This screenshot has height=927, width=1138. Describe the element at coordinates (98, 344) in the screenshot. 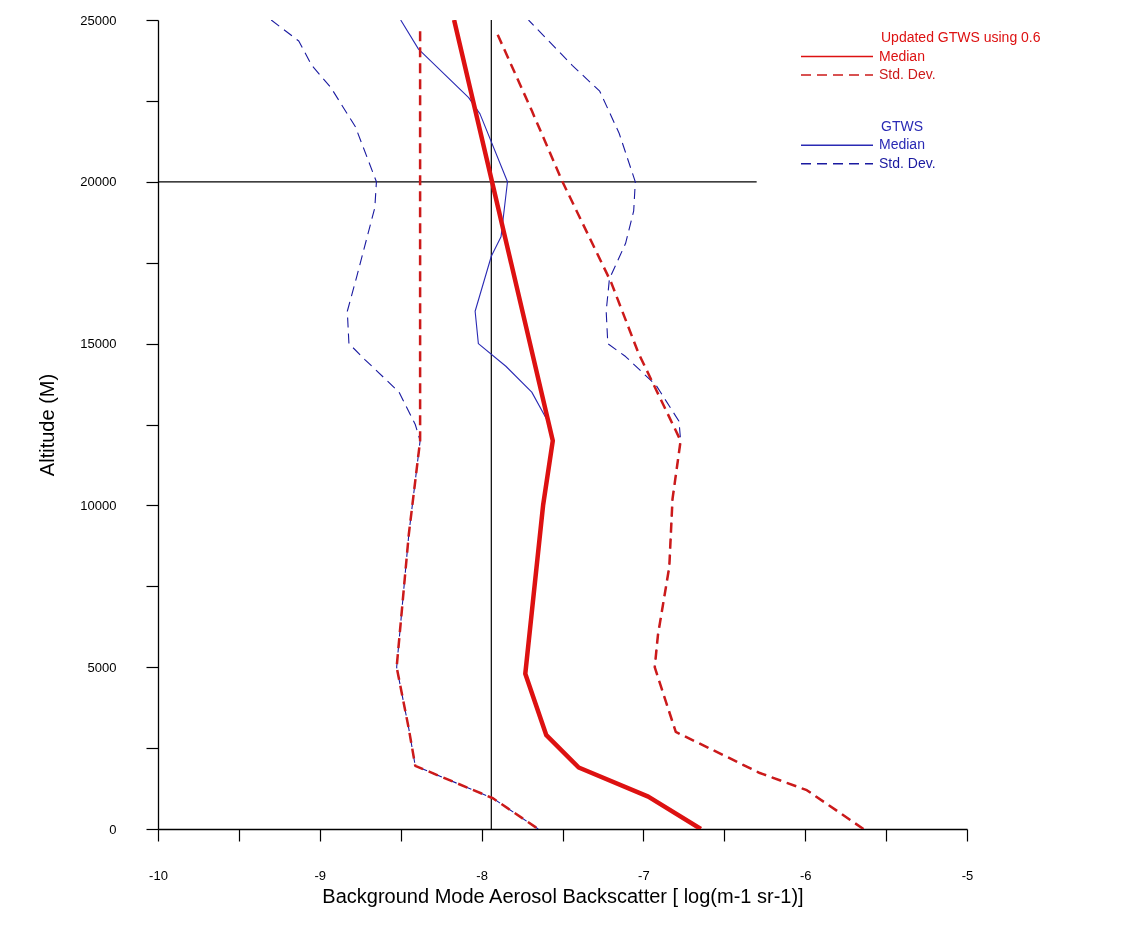

I see `y-tick-label: 15000` at that location.